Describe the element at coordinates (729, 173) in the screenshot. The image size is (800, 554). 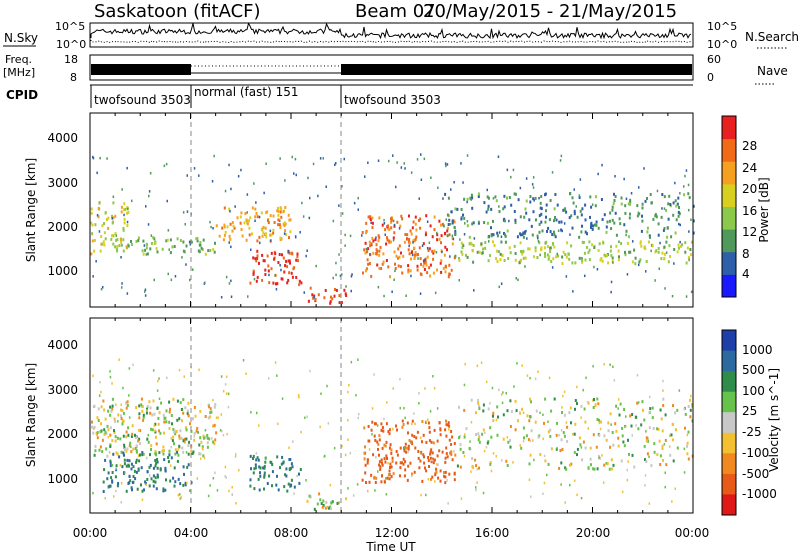
I see `power-colorbar-segment` at that location.